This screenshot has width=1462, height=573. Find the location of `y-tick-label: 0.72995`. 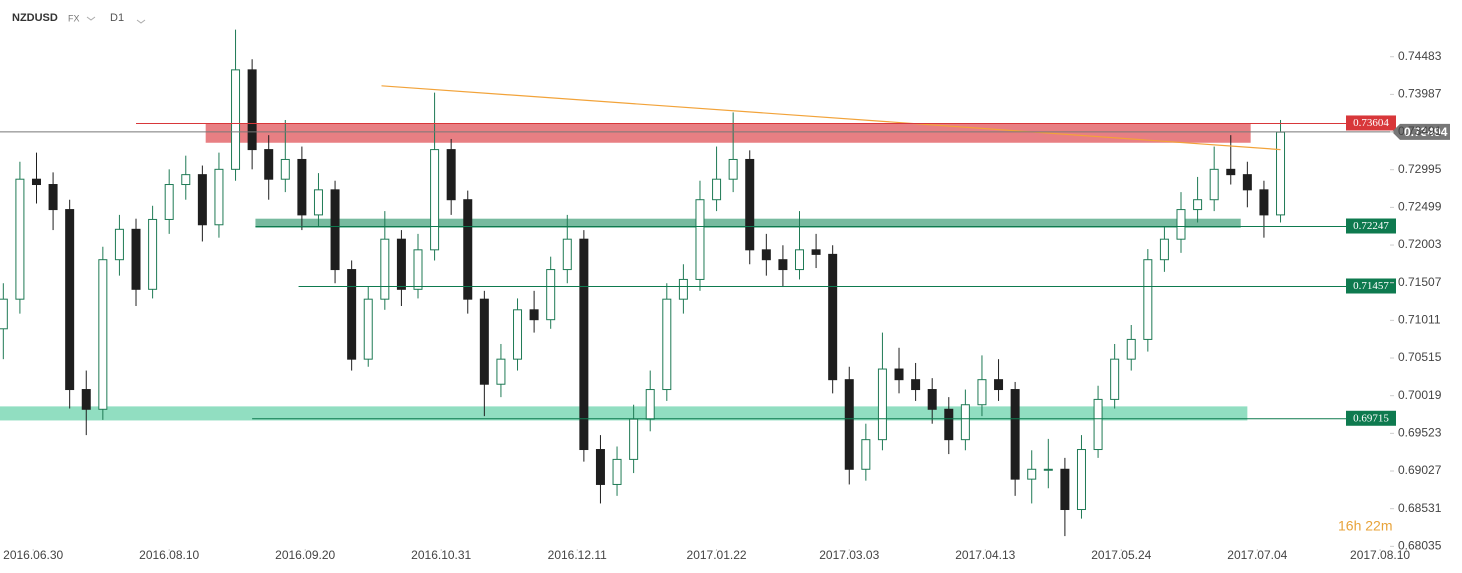

y-tick-label: 0.72995 is located at coordinates (1420, 169).